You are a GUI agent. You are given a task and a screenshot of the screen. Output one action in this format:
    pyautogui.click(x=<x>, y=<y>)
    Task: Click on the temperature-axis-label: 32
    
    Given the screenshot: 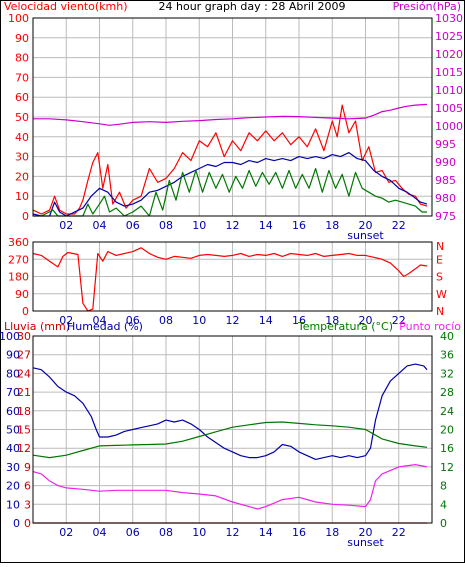 What is the action you would take?
    pyautogui.click(x=447, y=373)
    